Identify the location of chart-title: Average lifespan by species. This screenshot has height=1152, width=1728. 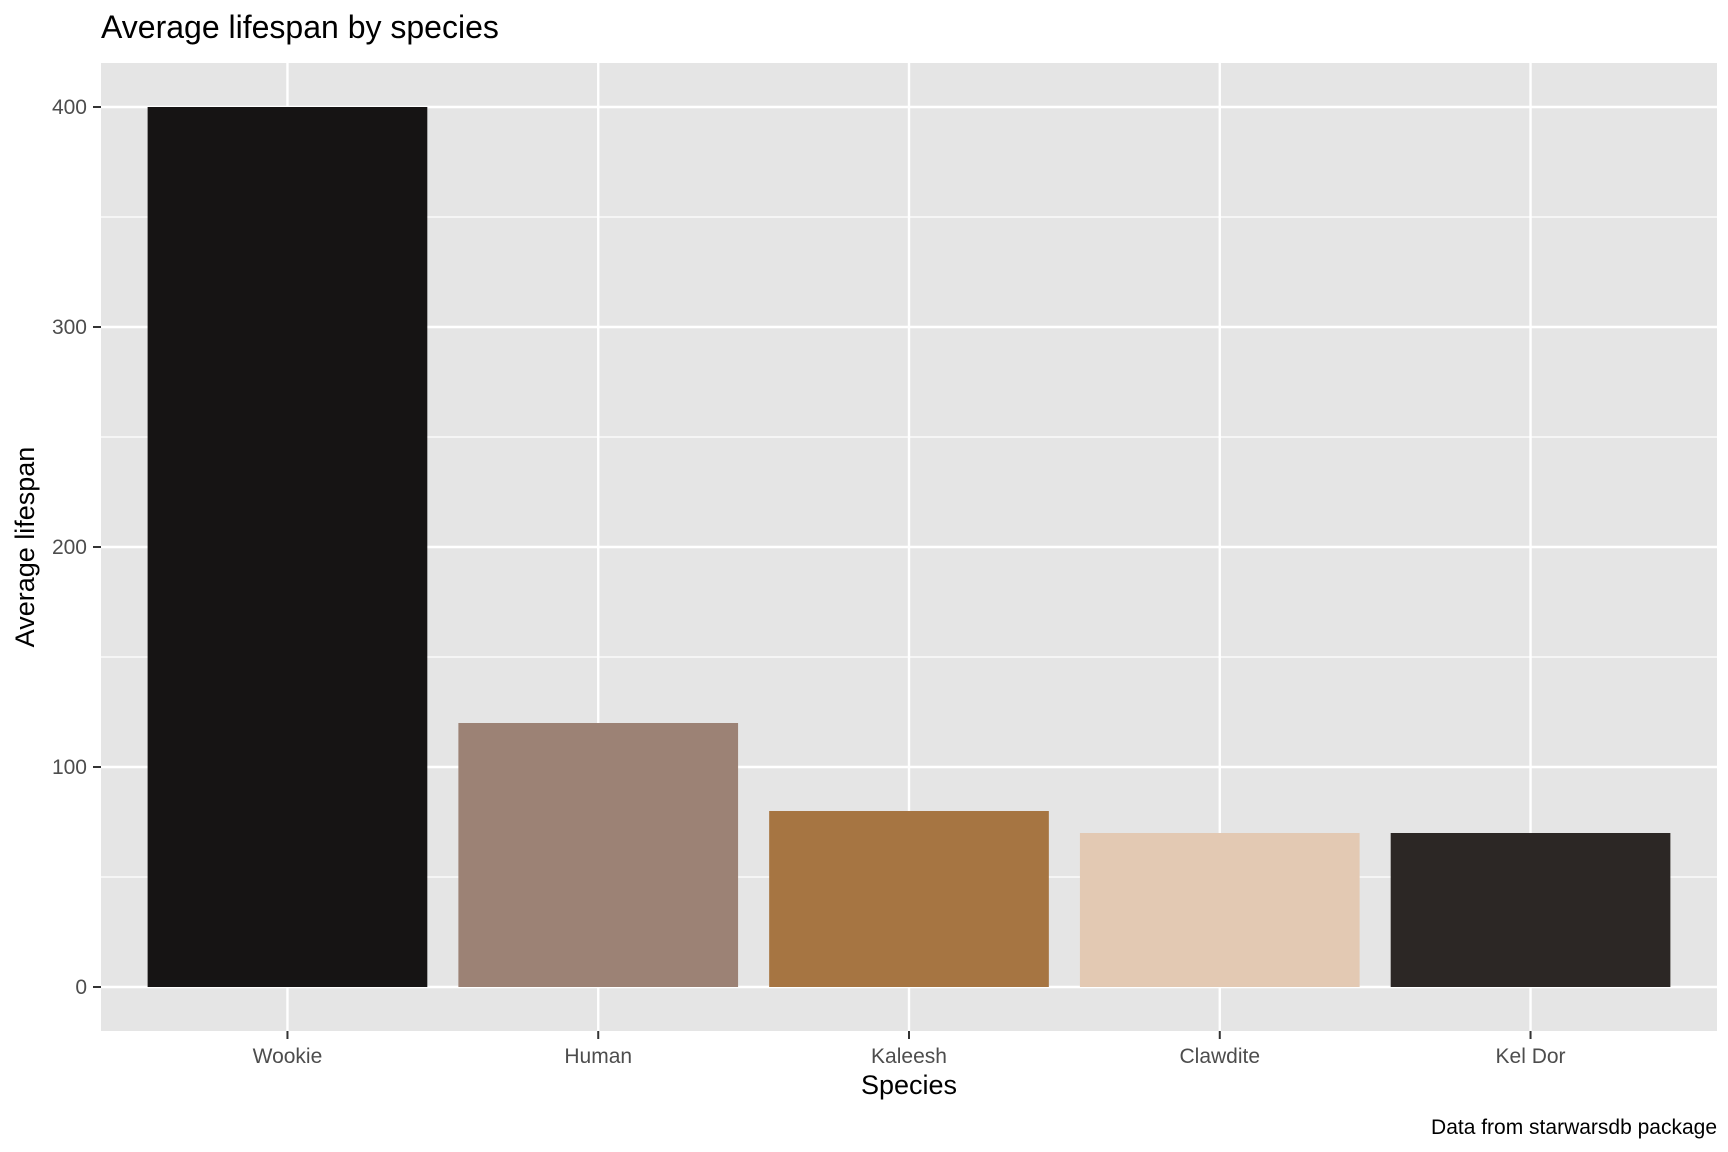
(300, 27).